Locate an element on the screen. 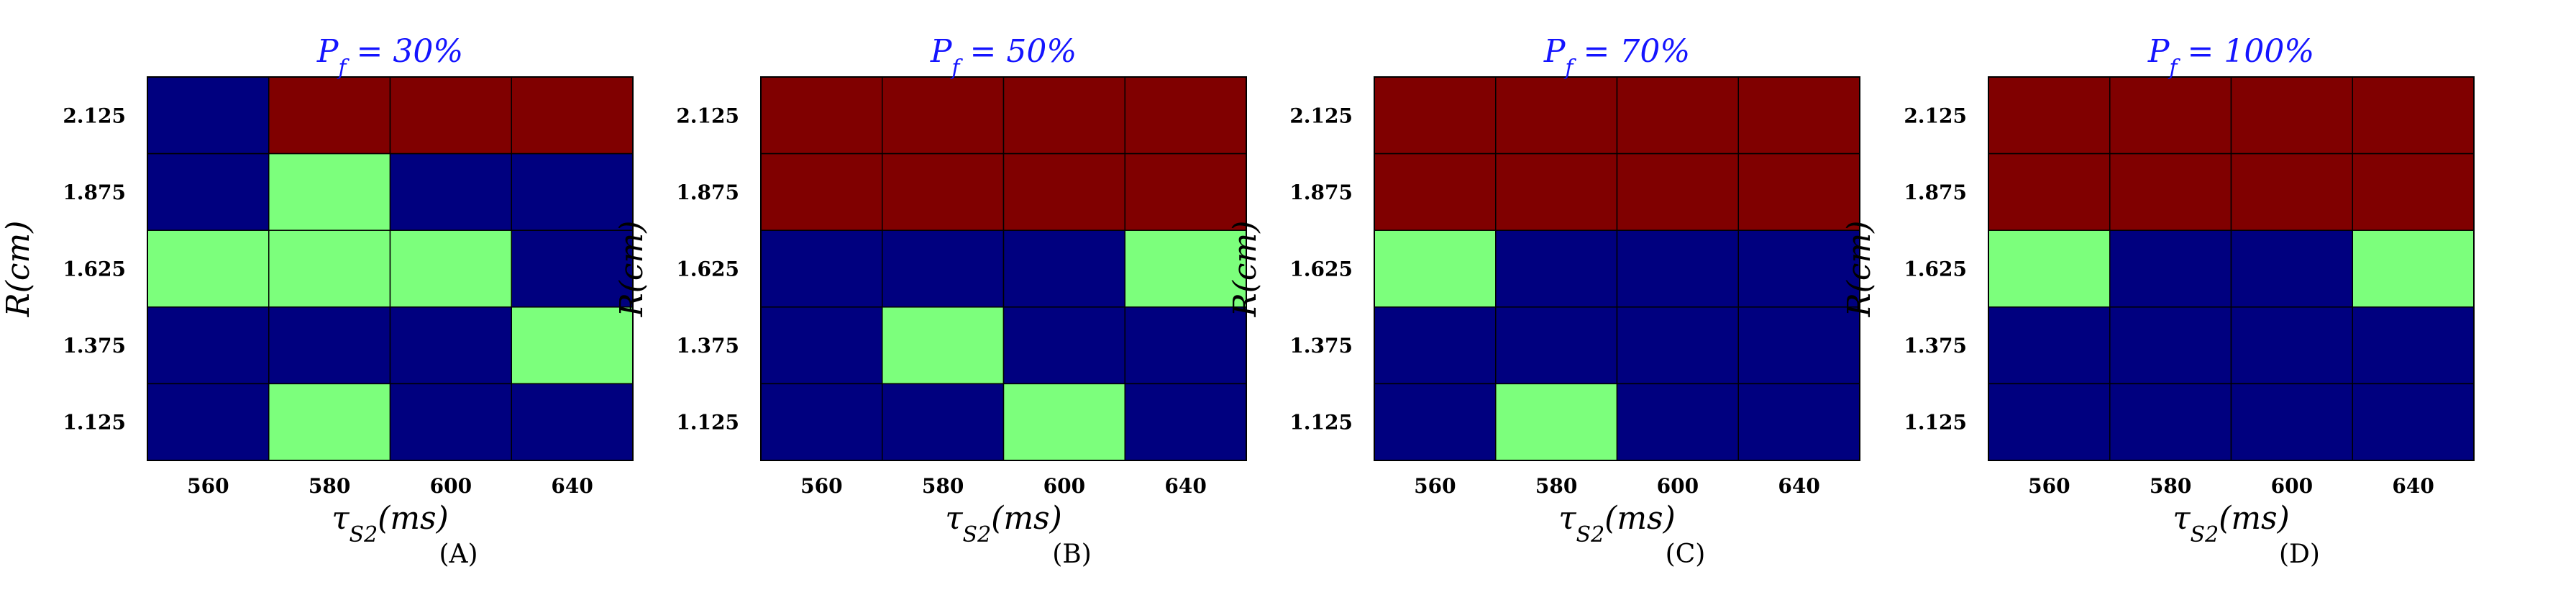 This screenshot has height=600, width=2576. panel-title: Pf = 100% is located at coordinates (2230, 57).